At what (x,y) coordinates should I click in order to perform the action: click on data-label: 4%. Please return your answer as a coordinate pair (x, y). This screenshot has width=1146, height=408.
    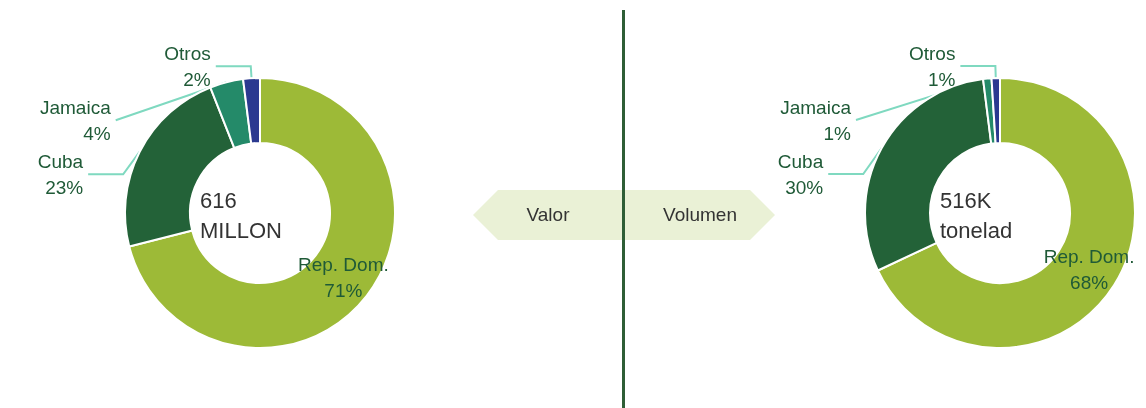
    Looking at the image, I should click on (97, 133).